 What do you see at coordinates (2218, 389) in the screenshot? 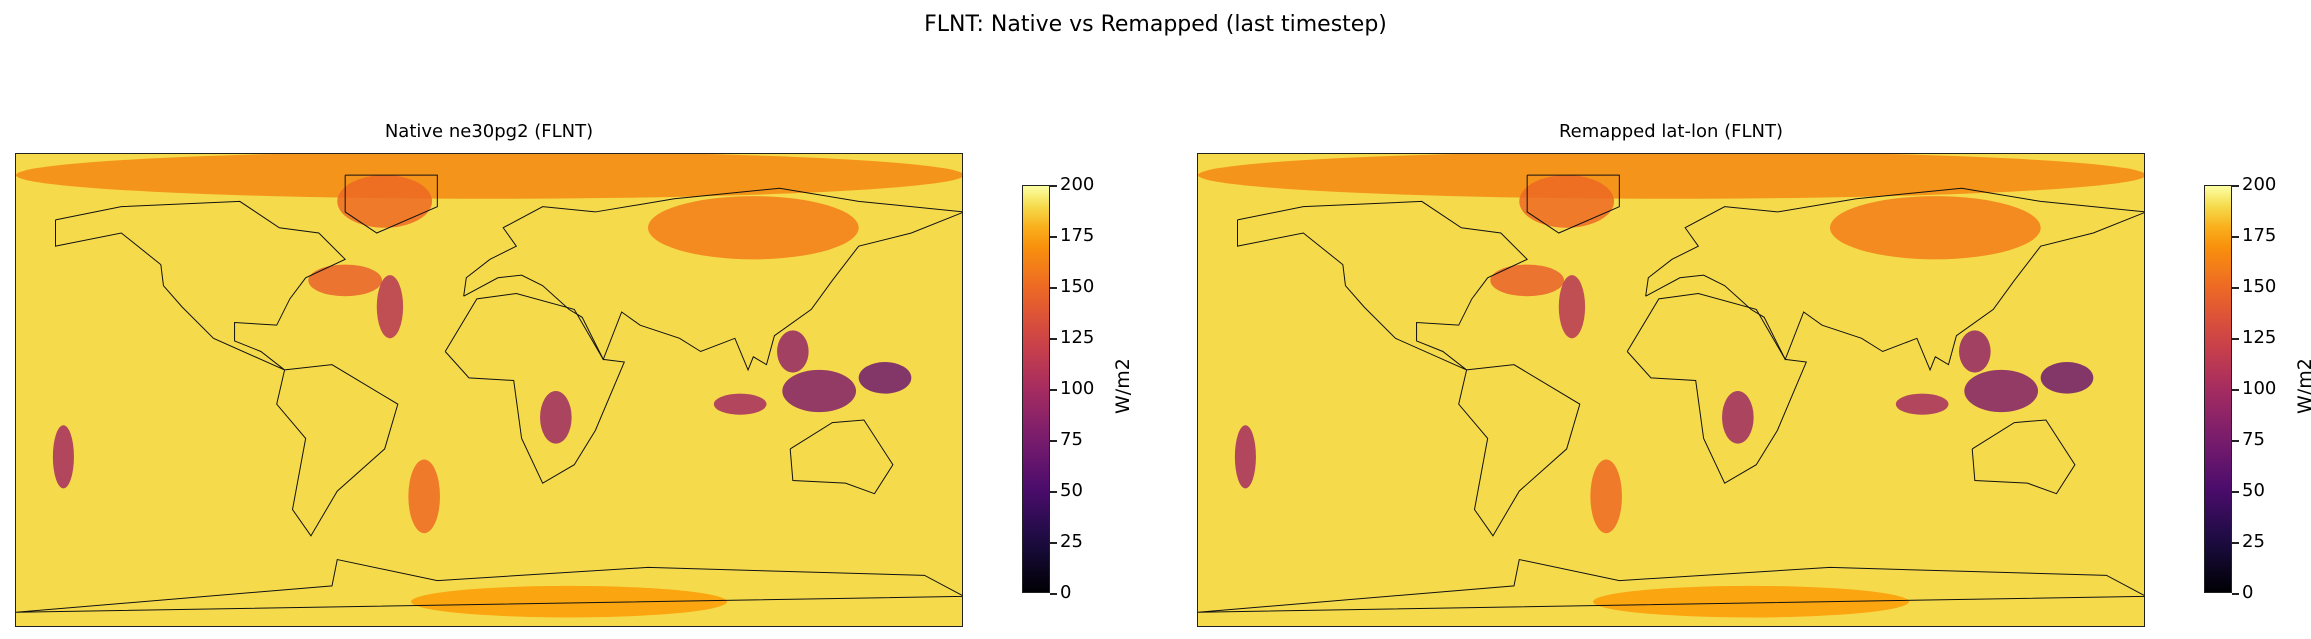
I see `remapped-colorbar` at bounding box center [2218, 389].